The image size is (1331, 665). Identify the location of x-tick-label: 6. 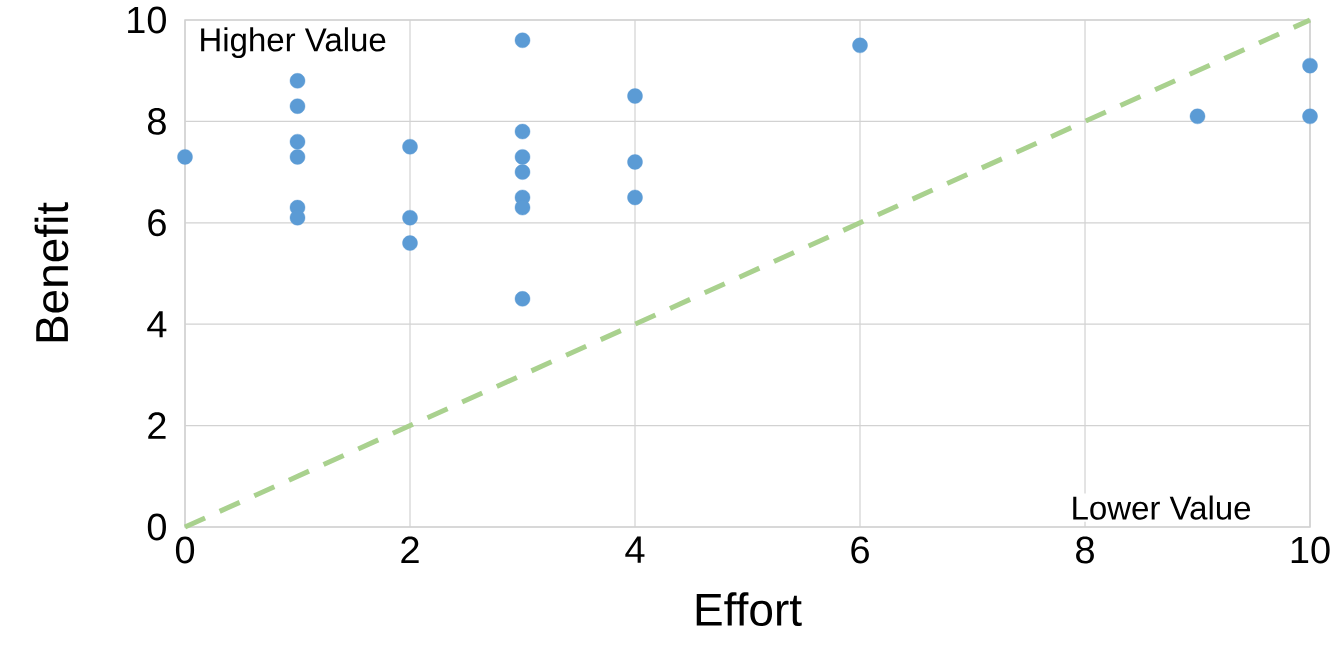
(860, 550).